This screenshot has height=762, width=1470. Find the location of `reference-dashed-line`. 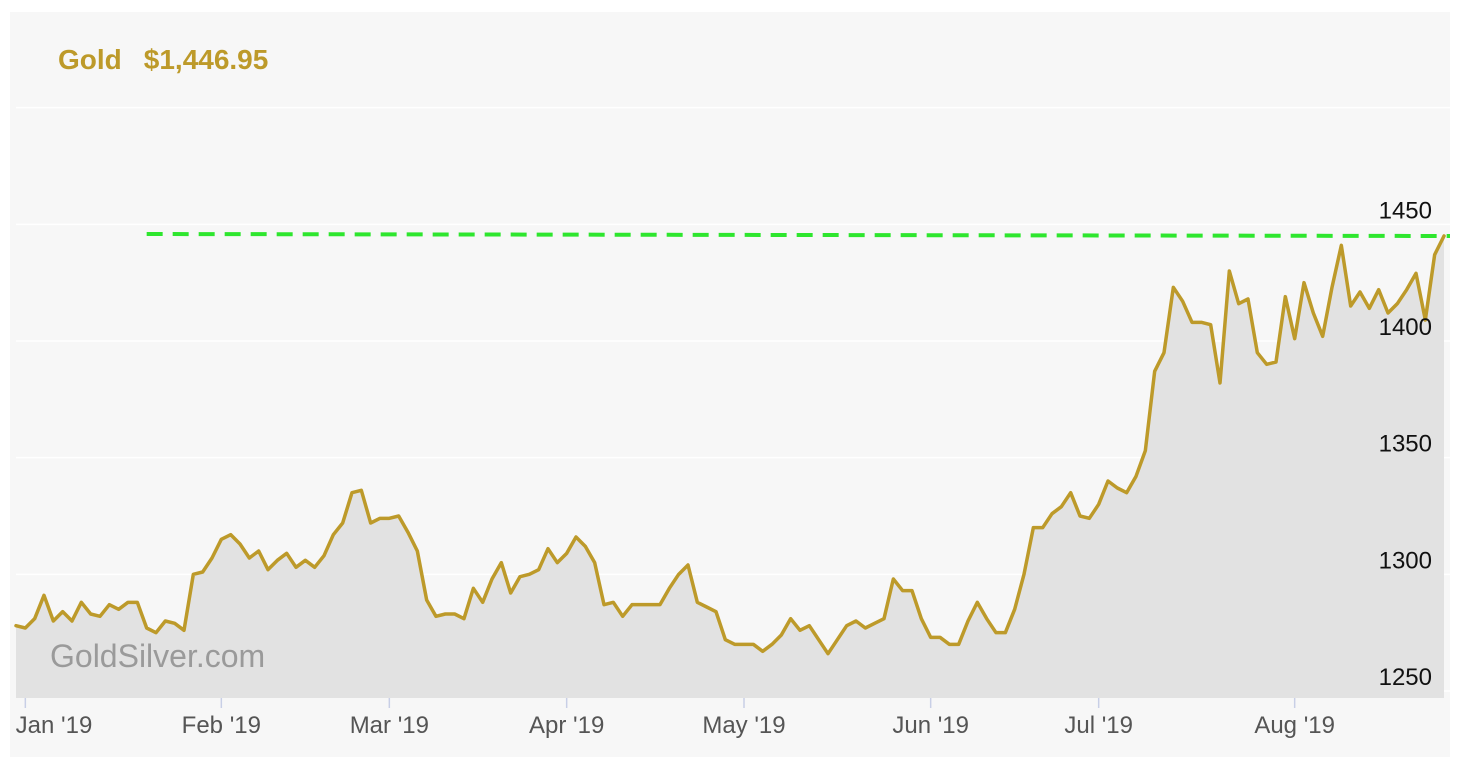

reference-dashed-line is located at coordinates (798, 235).